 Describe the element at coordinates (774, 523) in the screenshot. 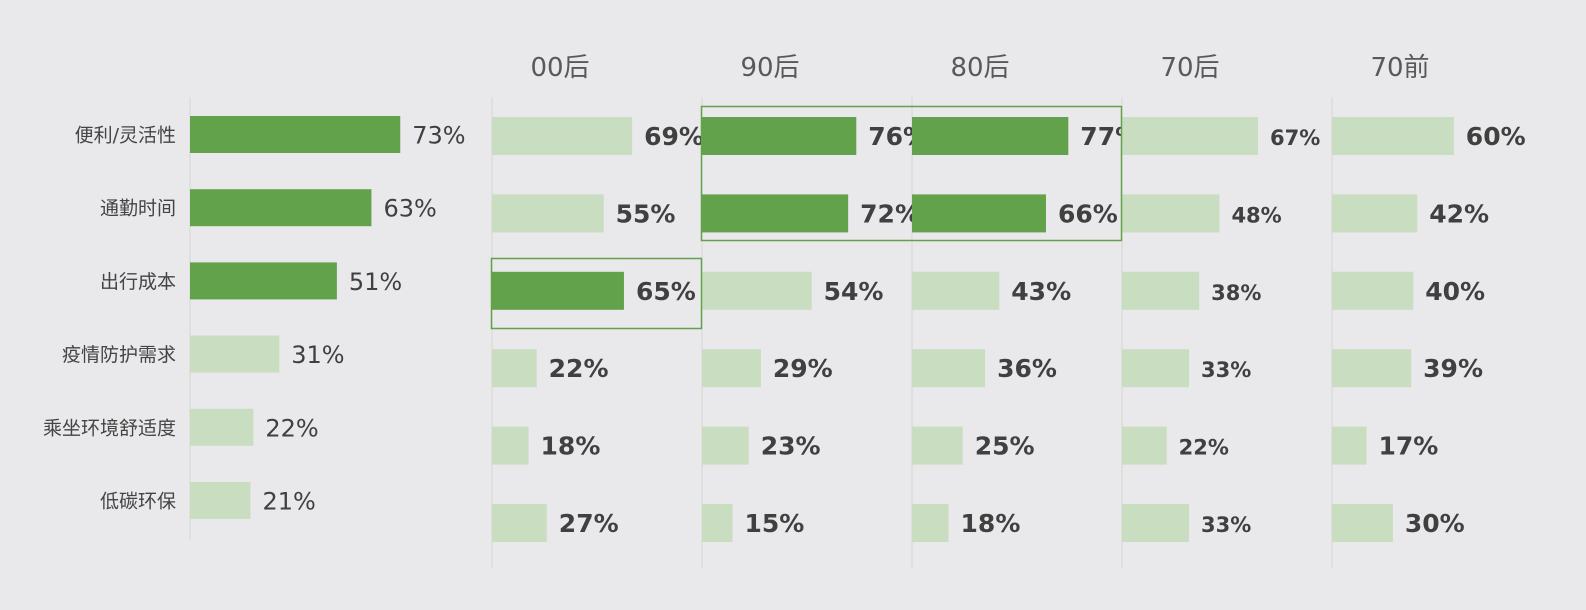

I see `value-label: 15%` at that location.